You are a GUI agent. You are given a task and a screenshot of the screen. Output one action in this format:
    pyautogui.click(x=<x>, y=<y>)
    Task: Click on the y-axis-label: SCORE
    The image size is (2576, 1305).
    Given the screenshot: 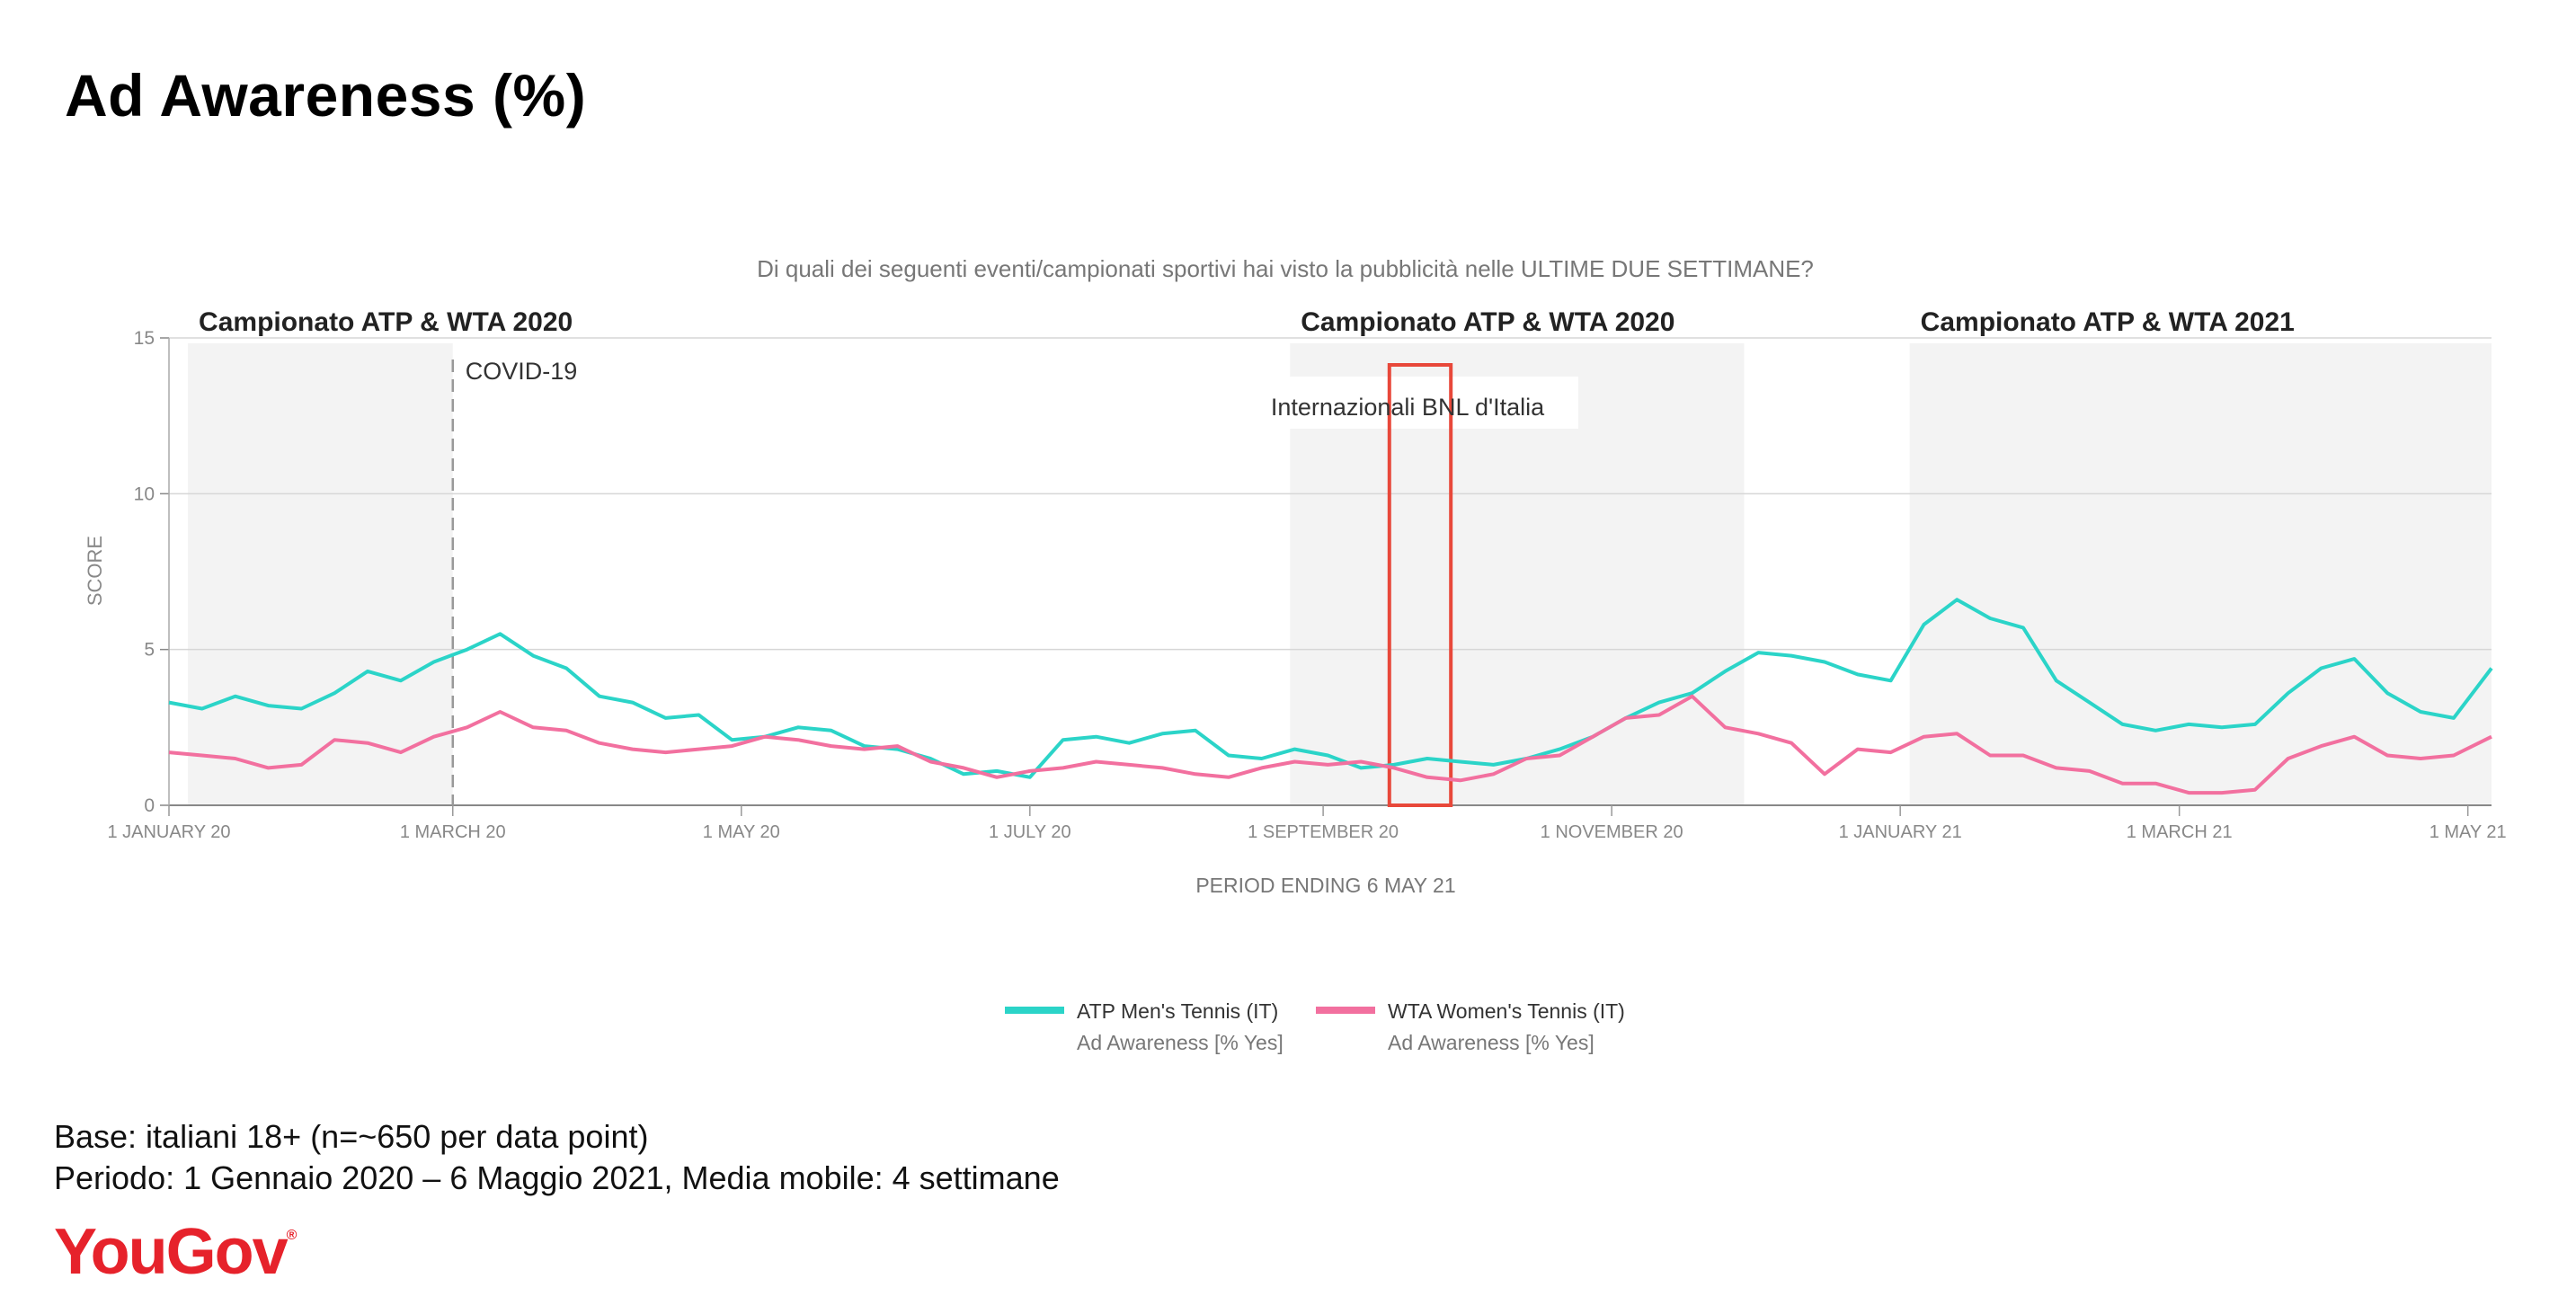 What is the action you would take?
    pyautogui.click(x=95, y=571)
    